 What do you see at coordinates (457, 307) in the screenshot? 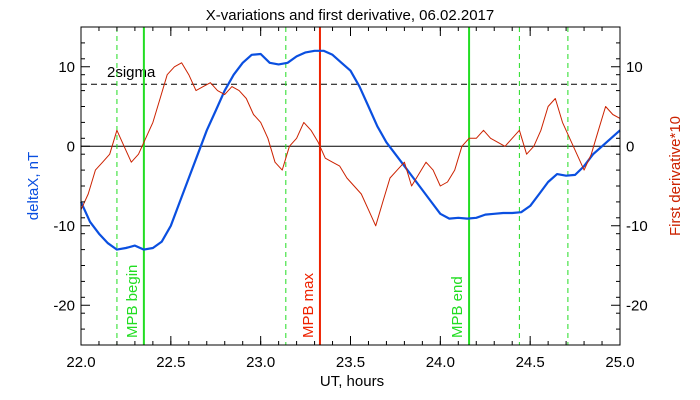
I see `marker-label-mpb-end: MPB end` at bounding box center [457, 307].